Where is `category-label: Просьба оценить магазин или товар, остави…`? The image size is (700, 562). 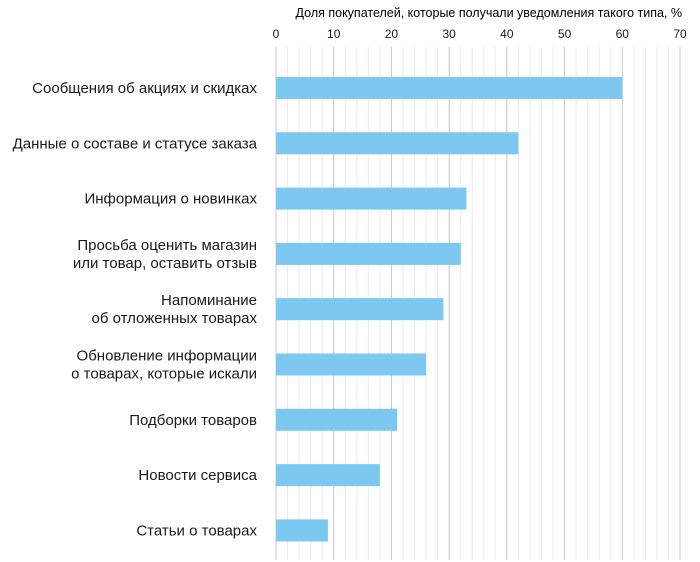
category-label: Просьба оценить магазин или товар, остави… is located at coordinates (165, 254).